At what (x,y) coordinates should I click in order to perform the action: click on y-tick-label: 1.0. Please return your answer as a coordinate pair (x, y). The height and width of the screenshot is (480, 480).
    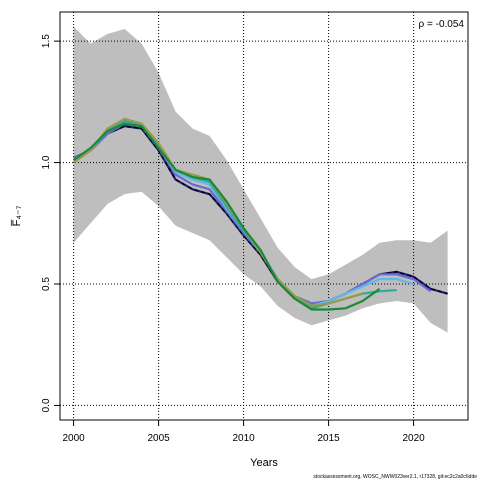
    Looking at the image, I should click on (46, 162).